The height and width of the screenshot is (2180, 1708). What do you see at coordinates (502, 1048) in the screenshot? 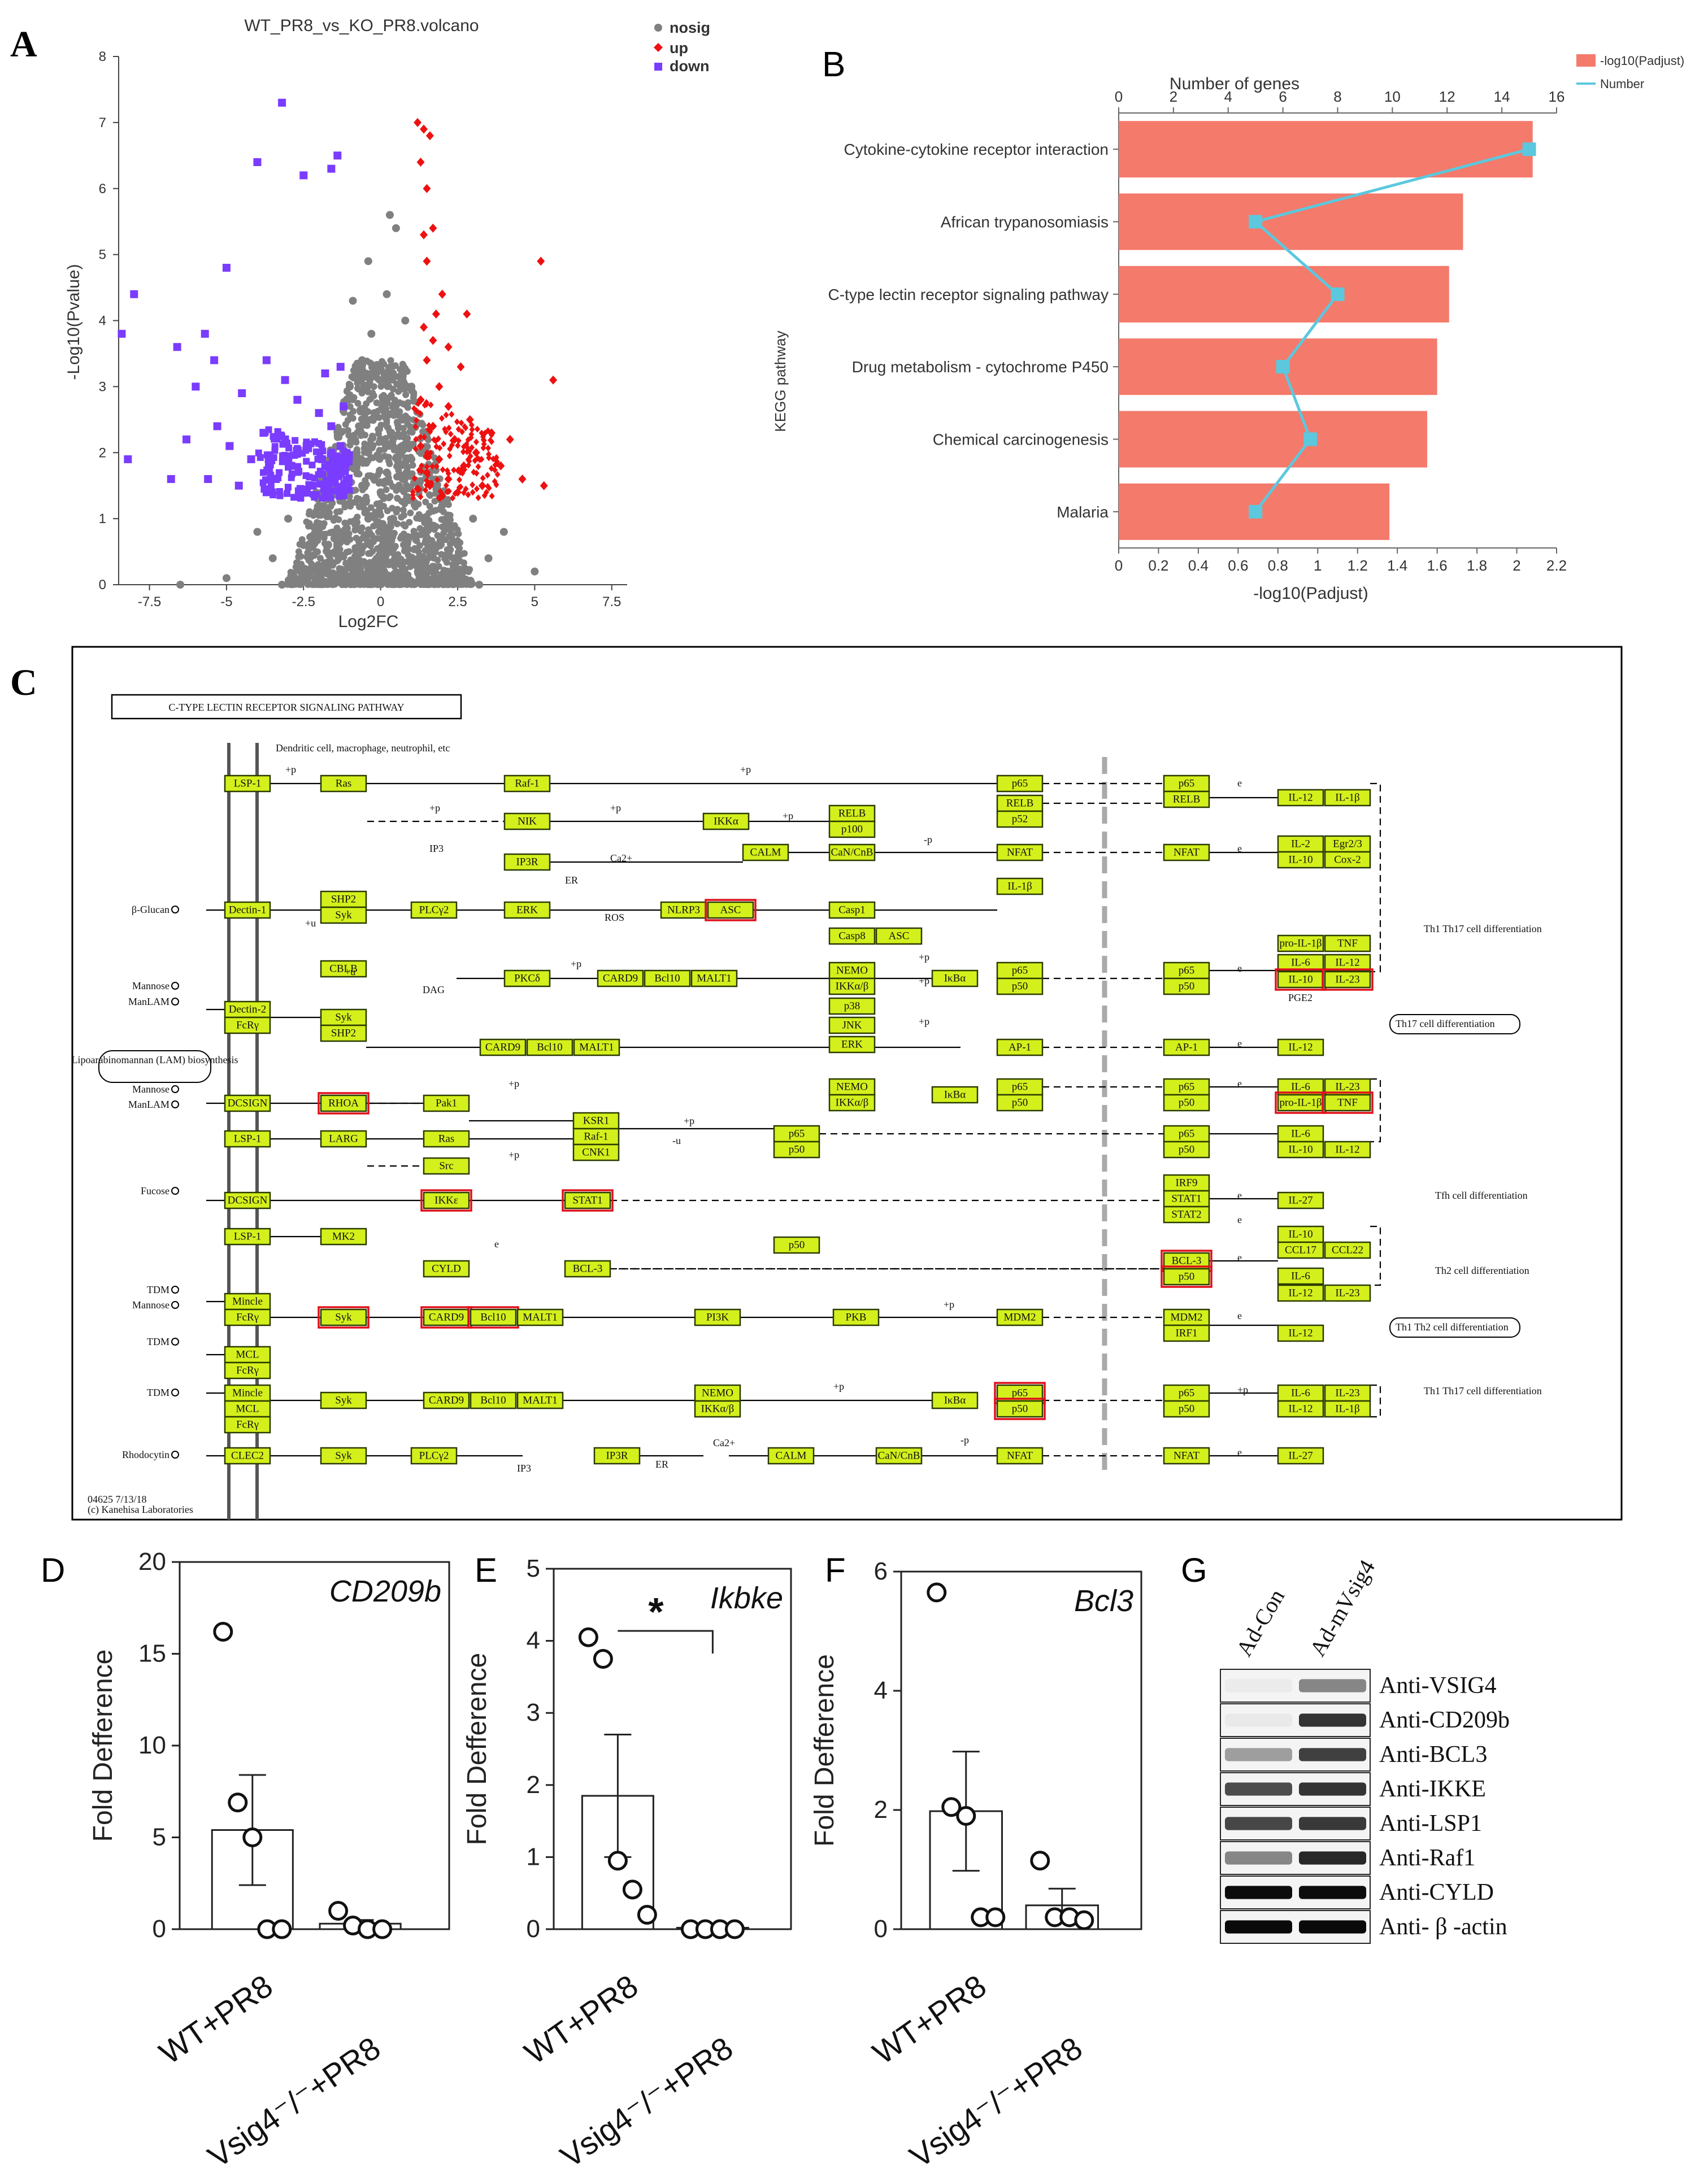
I see `pathway-node-label: CARD9` at bounding box center [502, 1048].